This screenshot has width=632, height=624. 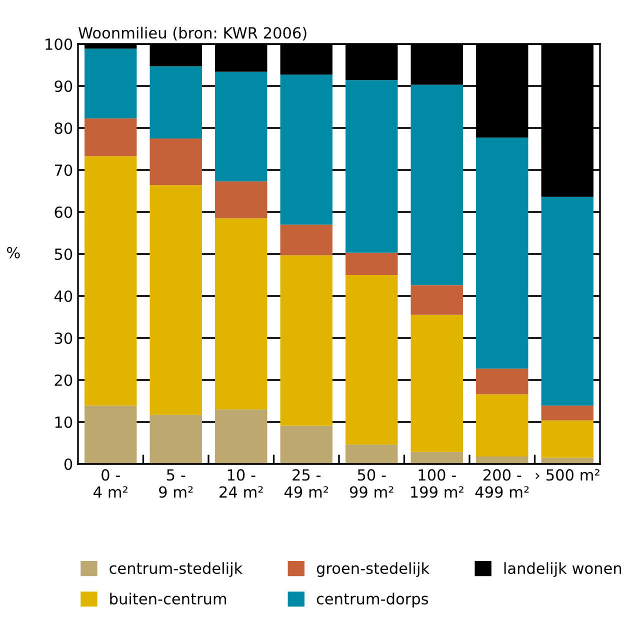 I want to click on x-tick-label: 100 - 199 m², so click(x=437, y=483).